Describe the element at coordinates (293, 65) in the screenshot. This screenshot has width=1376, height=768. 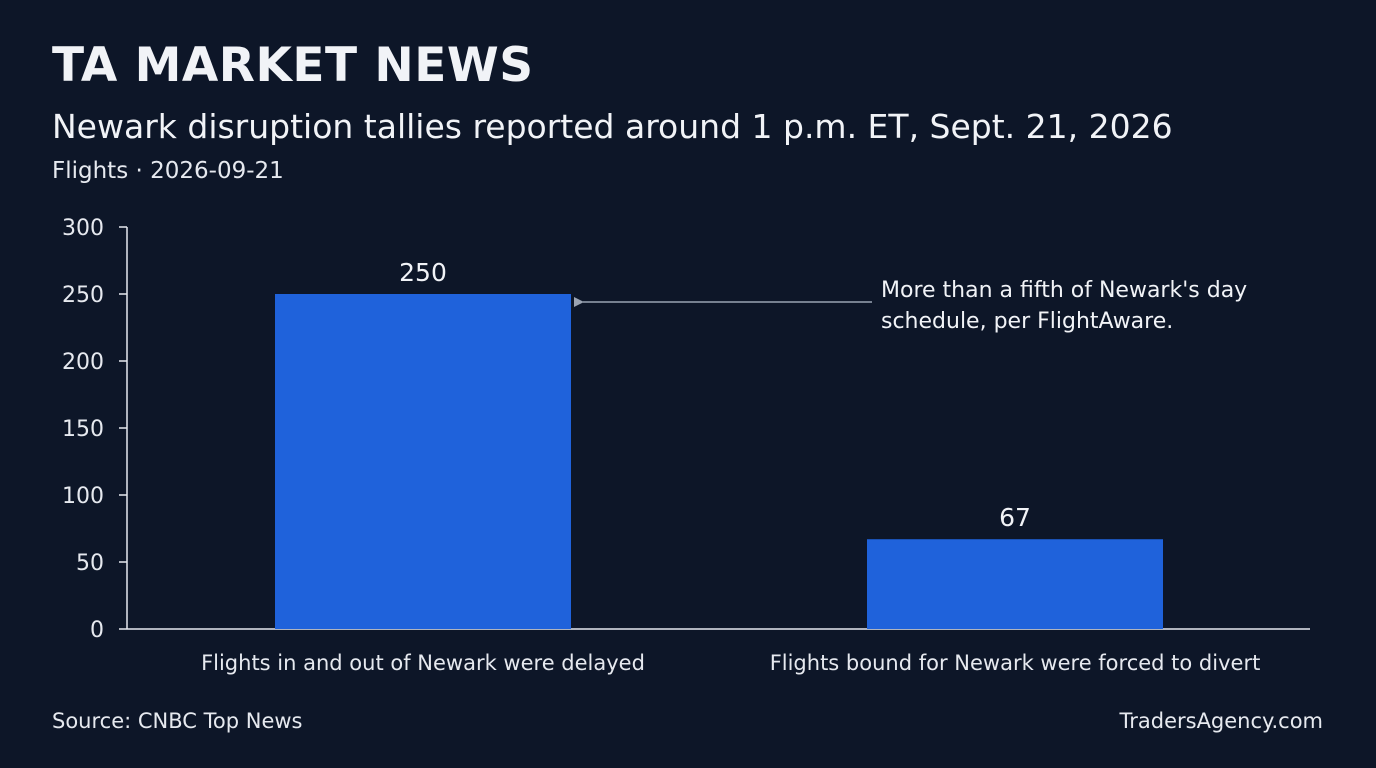
I see `brand-logo-text: TA MARKET NEWS` at that location.